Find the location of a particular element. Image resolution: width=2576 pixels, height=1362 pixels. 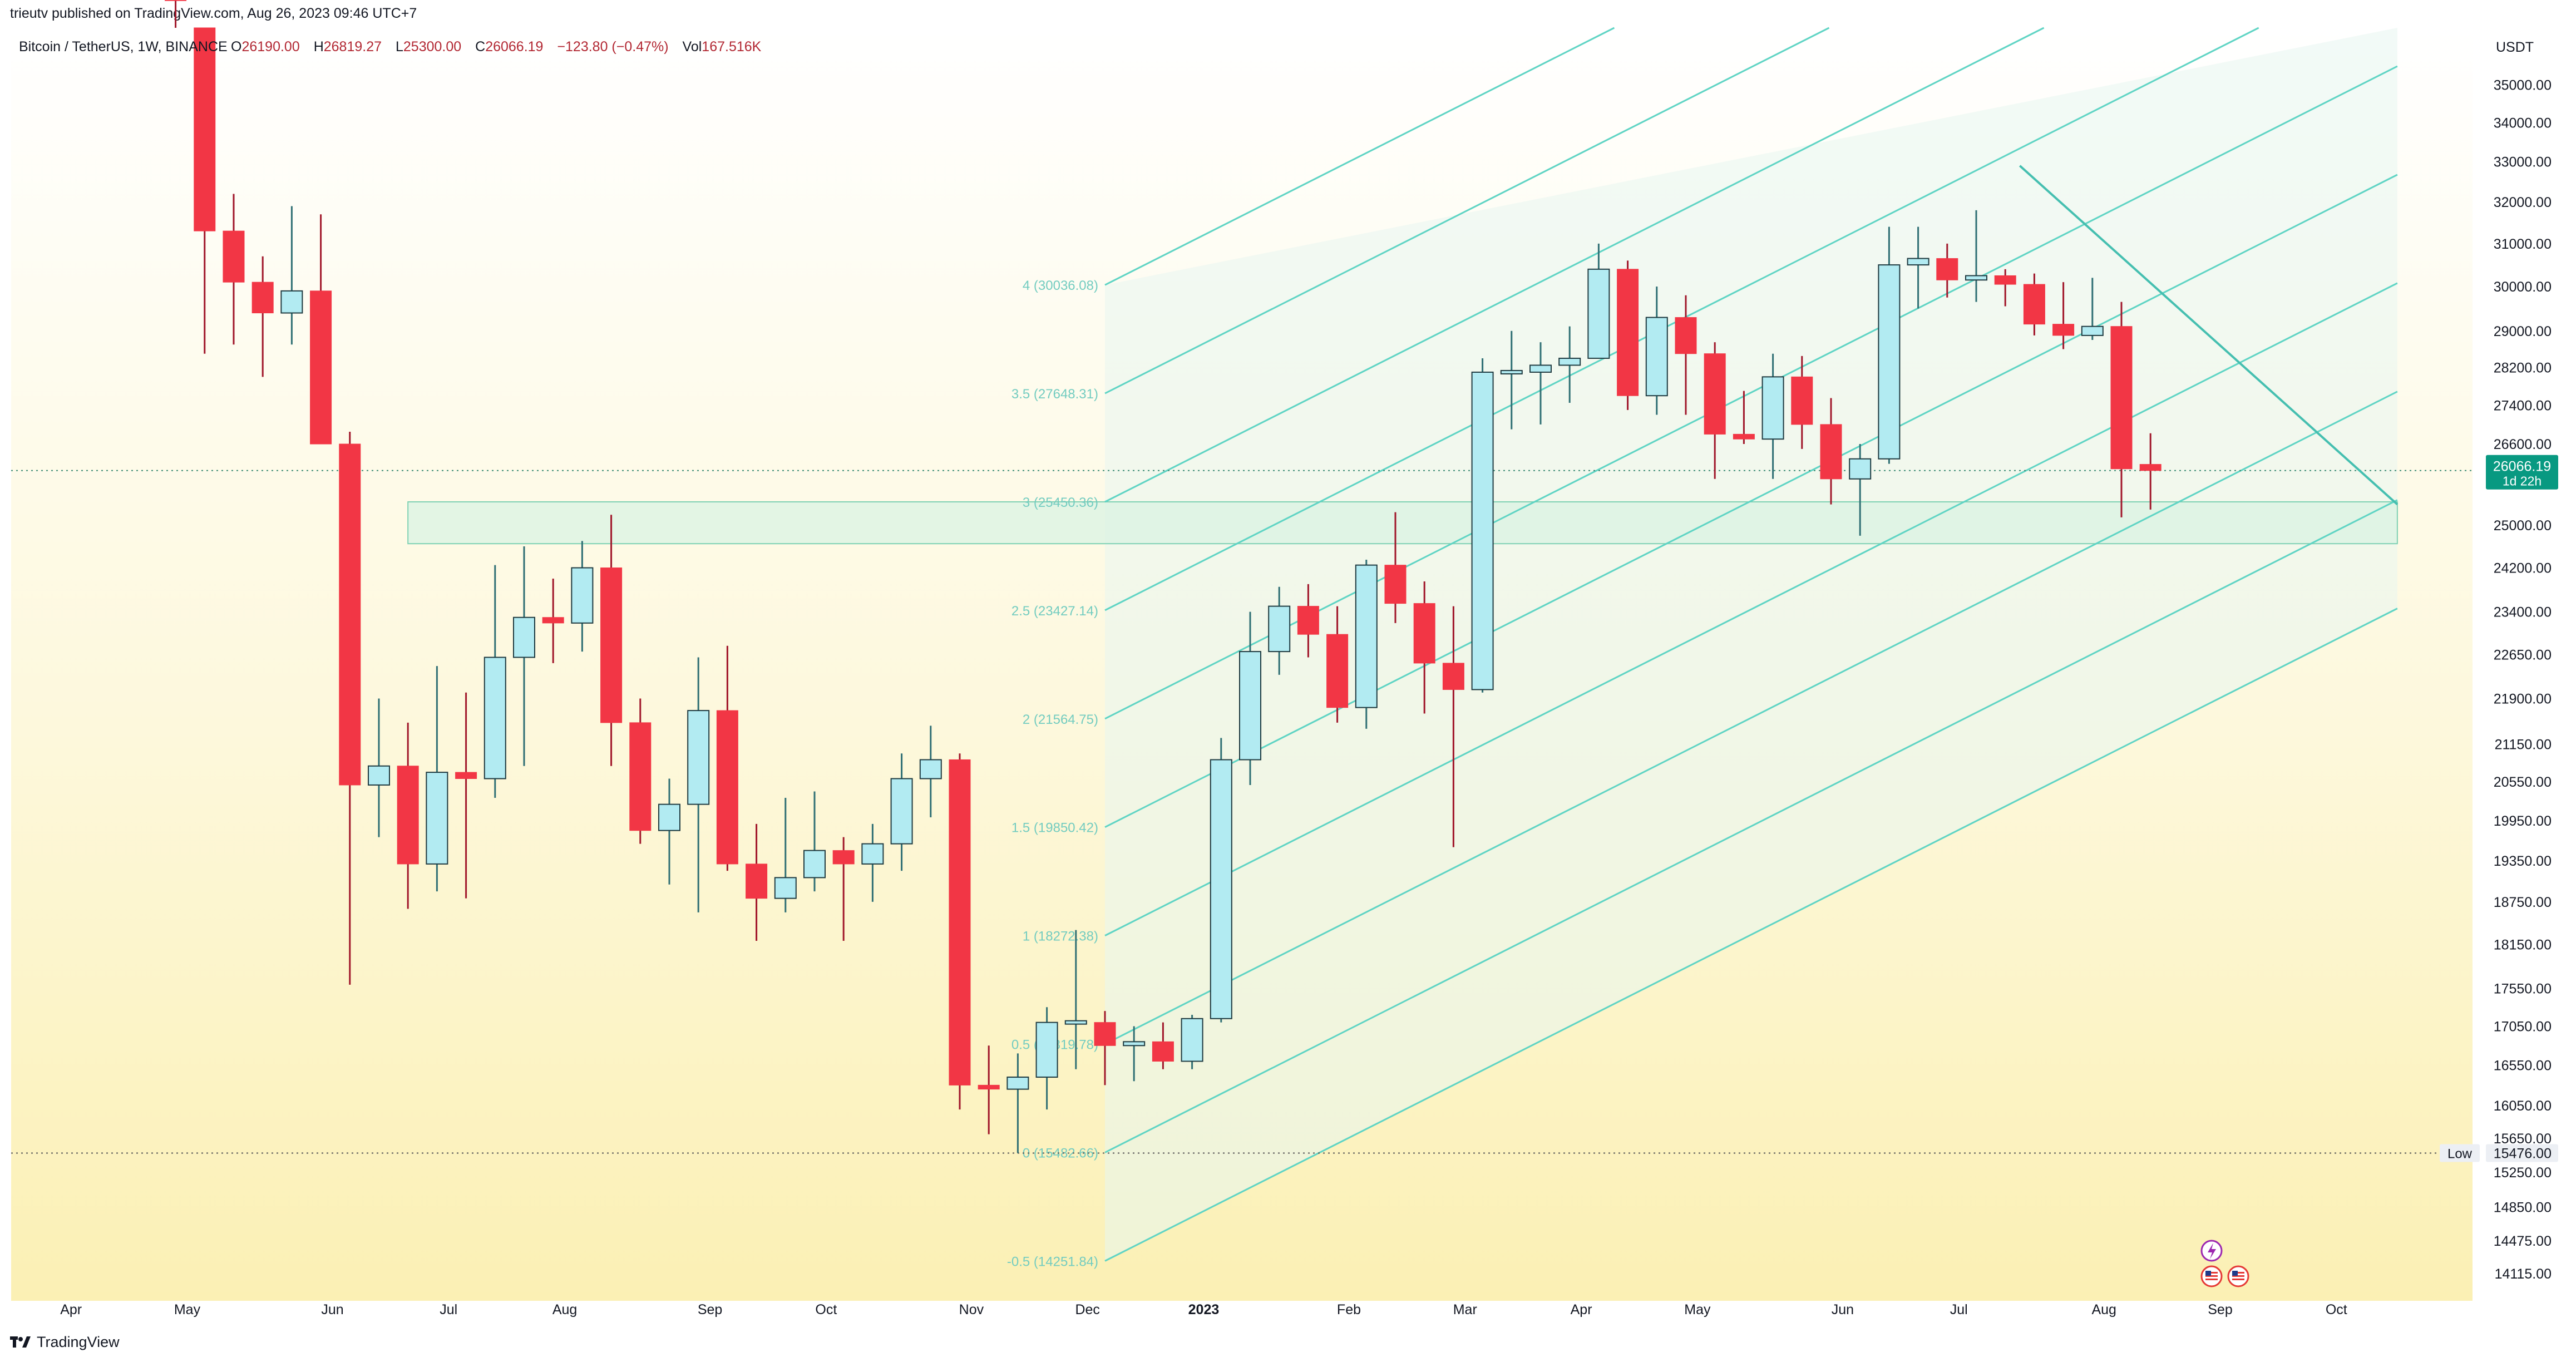

downtrend-line is located at coordinates (2209, 336).